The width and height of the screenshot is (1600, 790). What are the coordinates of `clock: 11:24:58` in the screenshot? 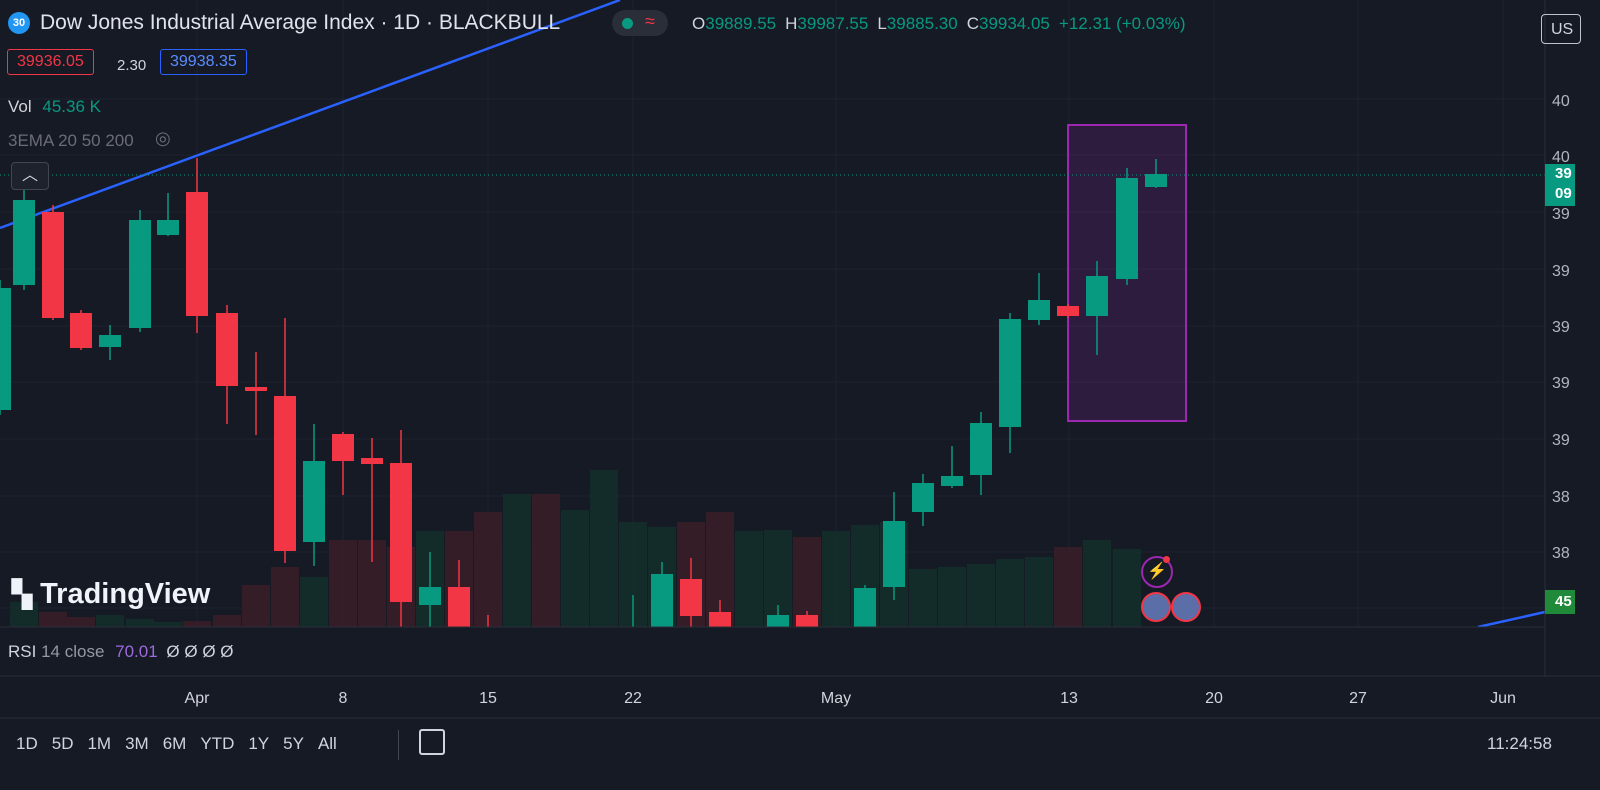 It's located at (1519, 743).